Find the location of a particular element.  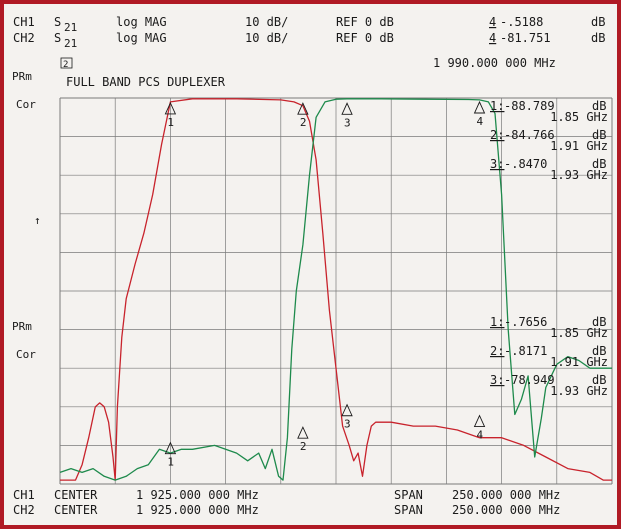

ch2-marker-3-triangle is located at coordinates (347, 410).